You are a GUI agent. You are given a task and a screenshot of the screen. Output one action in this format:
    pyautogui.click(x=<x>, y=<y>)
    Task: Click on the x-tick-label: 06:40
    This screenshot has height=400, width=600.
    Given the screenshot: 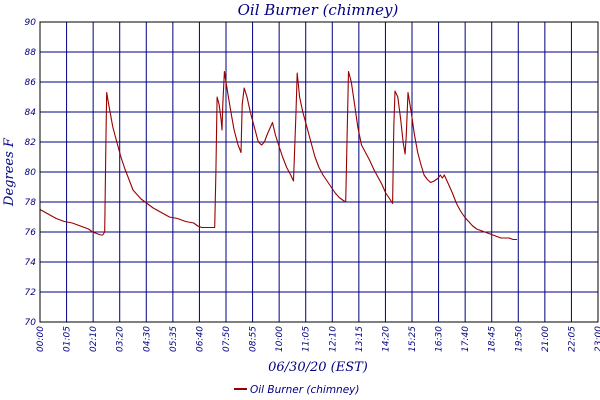 What is the action you would take?
    pyautogui.click(x=200, y=339)
    